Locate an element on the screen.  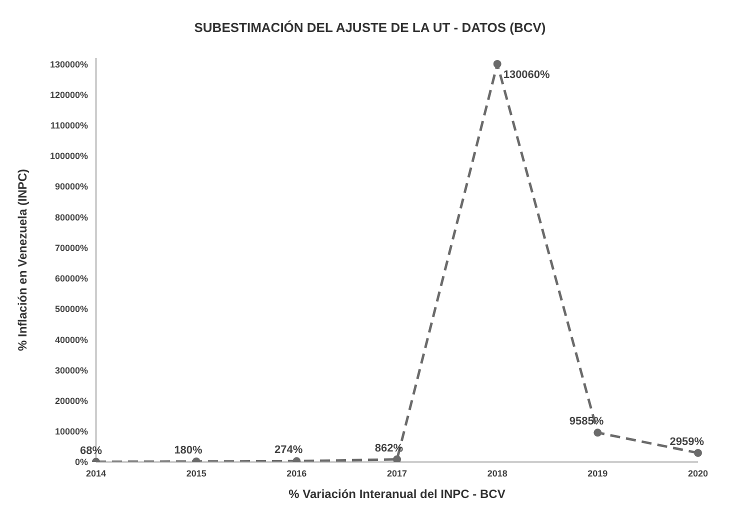
y-tick-label: 20000% is located at coordinates (71, 401).